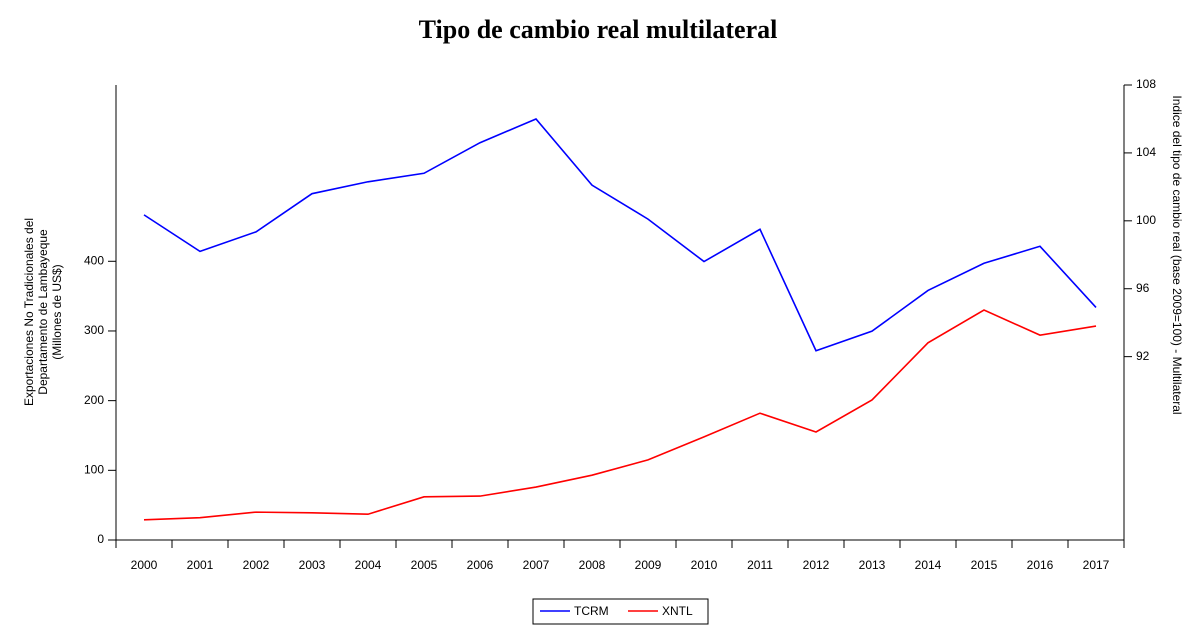 The height and width of the screenshot is (625, 1183). Describe the element at coordinates (1143, 356) in the screenshot. I see `y2-tick-label: 92` at that location.